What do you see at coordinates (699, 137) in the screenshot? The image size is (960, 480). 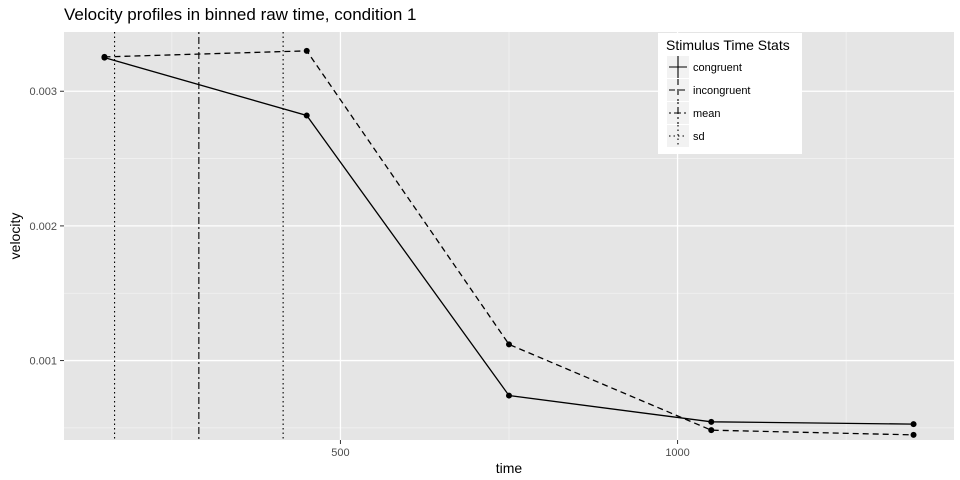 I see `legend-label-sd: sd` at bounding box center [699, 137].